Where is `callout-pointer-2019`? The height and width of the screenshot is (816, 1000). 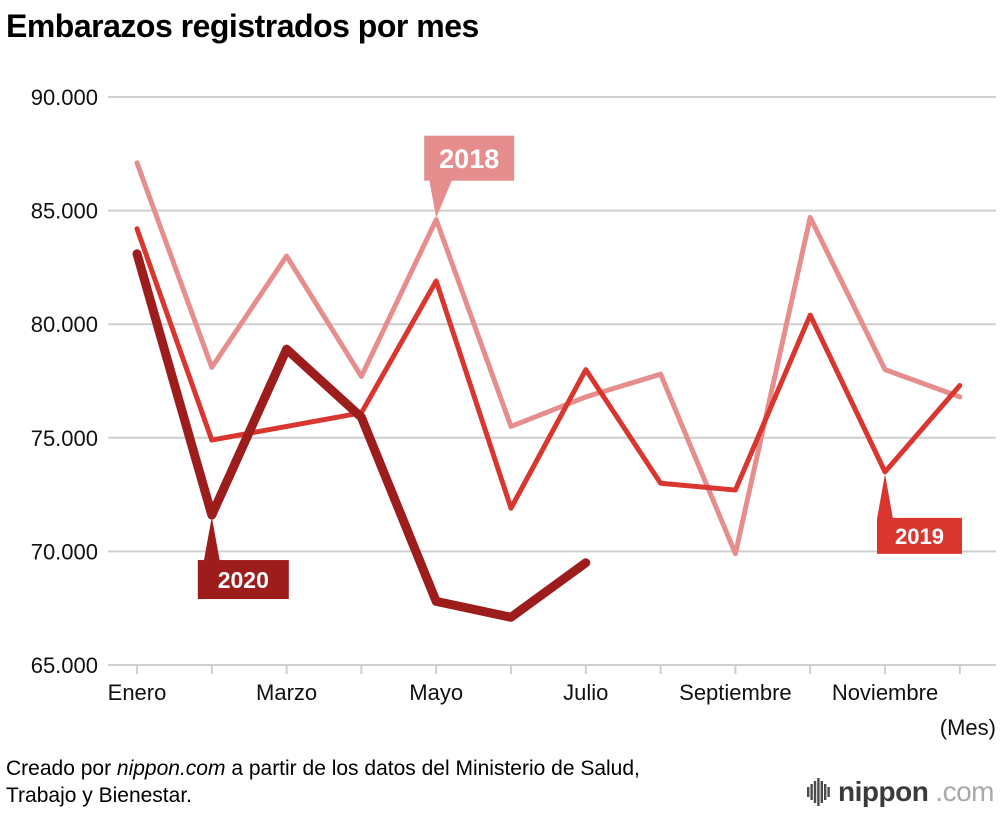 callout-pointer-2019 is located at coordinates (885, 496).